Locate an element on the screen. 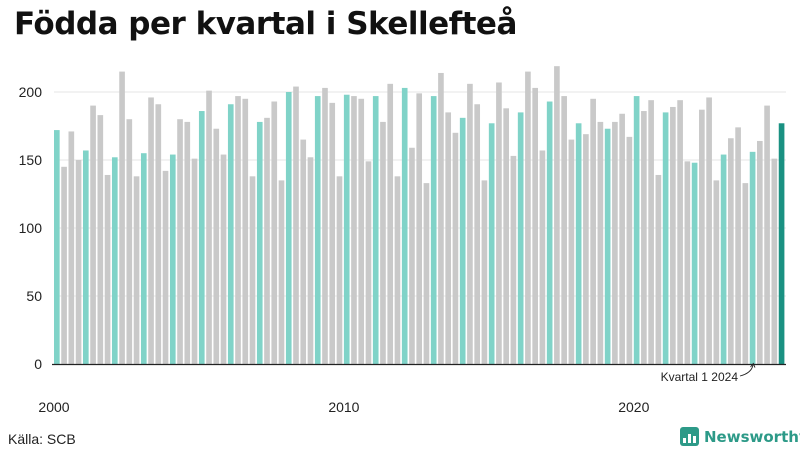  annotation: Kvartal 1 2024 is located at coordinates (708, 373).